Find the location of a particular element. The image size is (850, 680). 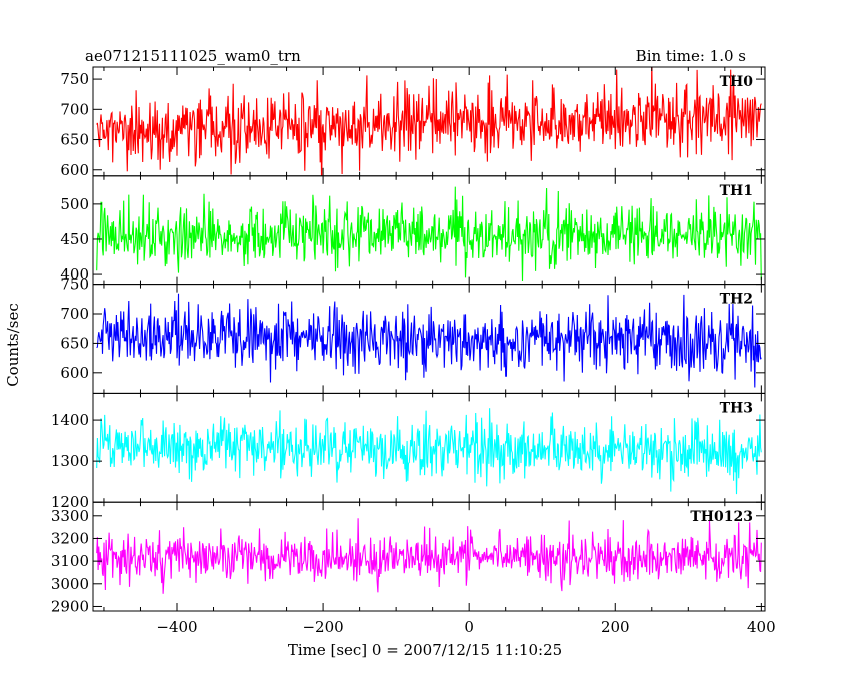

x-axis: −400 −200 0 200 400 is located at coordinates (465, 627).